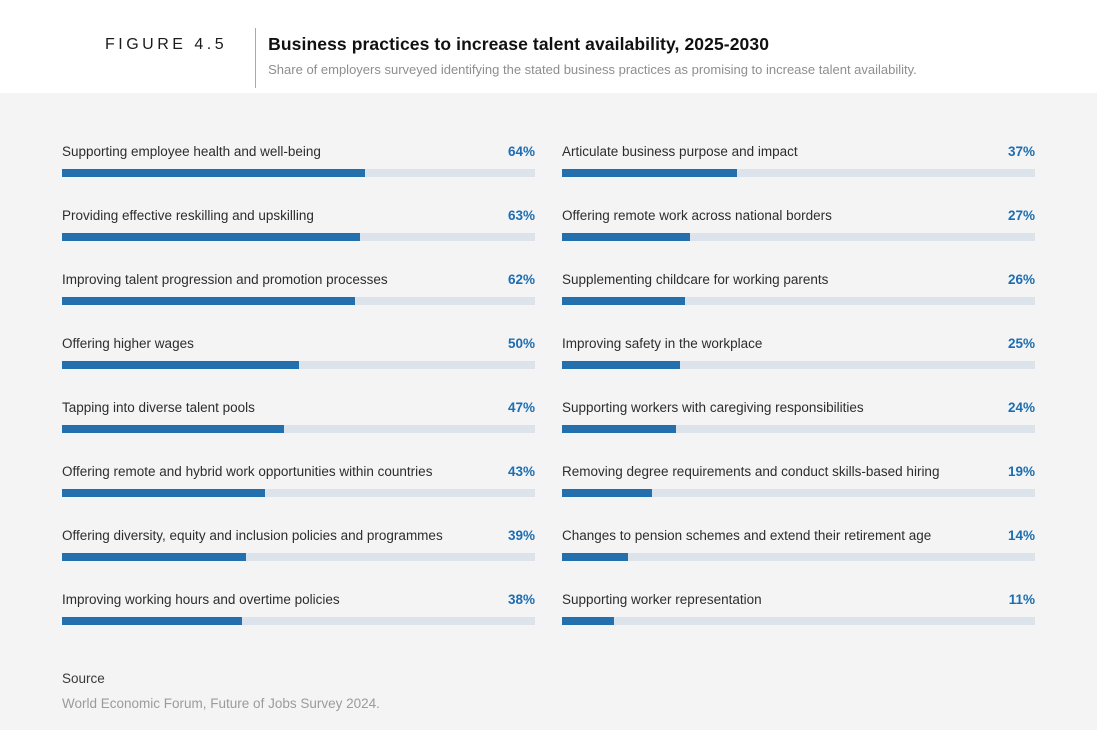 Image resolution: width=1097 pixels, height=730 pixels. Describe the element at coordinates (158, 407) in the screenshot. I see `bar-label: Tapping into diverse talent pools` at that location.